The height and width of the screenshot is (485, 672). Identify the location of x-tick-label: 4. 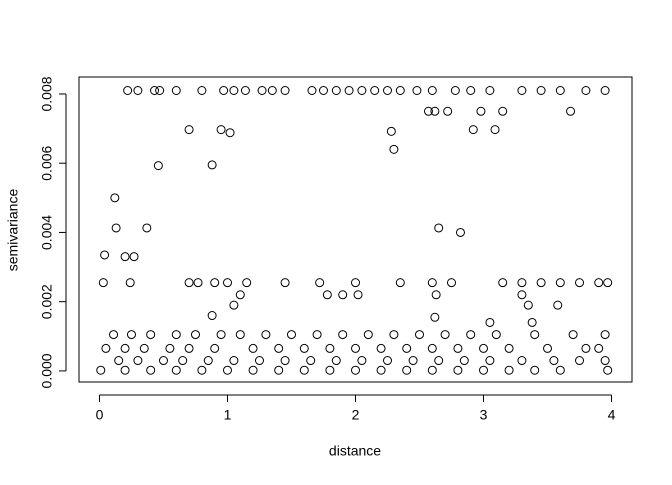
(612, 415).